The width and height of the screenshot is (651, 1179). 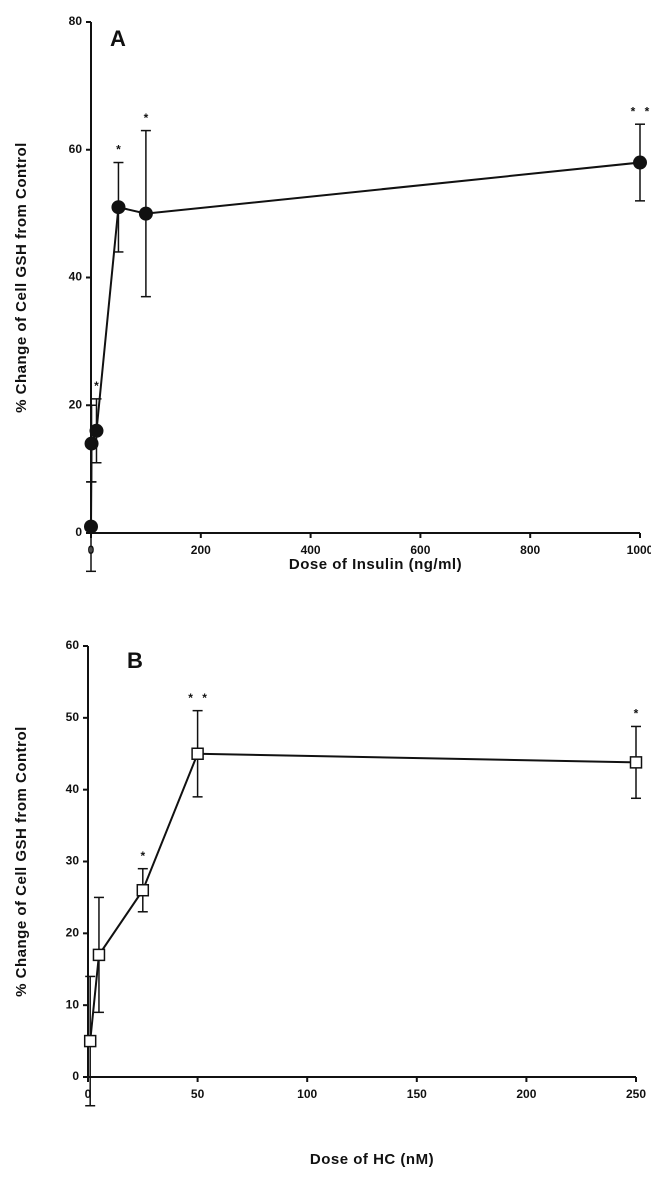 I want to click on panel-label: B, so click(x=135, y=660).